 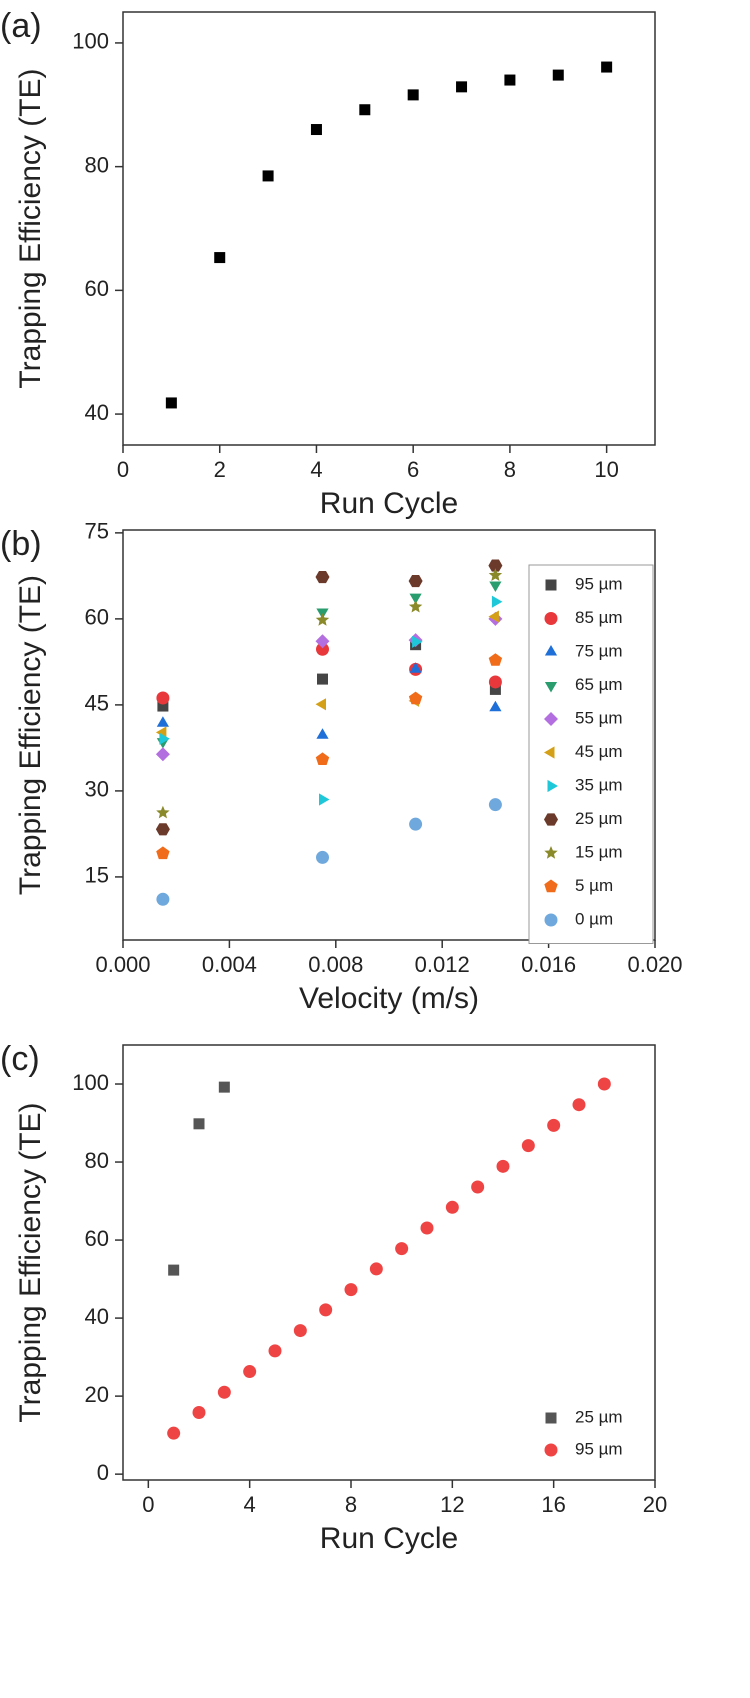 I want to click on x-tick-label: 10, so click(x=606, y=469).